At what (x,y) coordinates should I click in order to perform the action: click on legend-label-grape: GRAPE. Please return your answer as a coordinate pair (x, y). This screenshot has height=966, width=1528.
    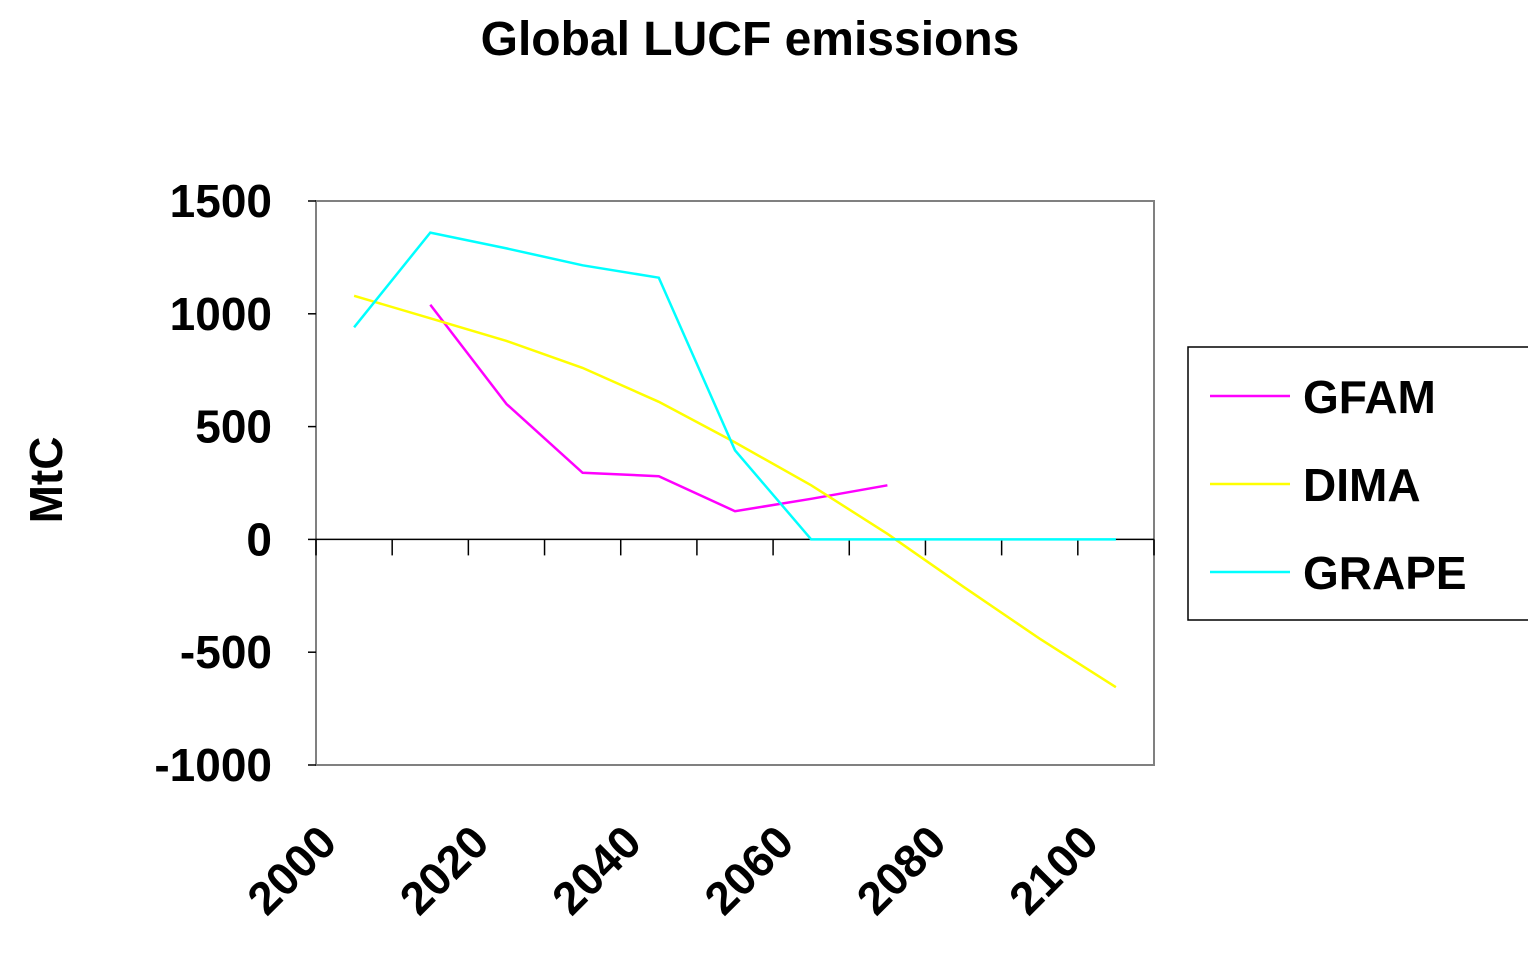
    Looking at the image, I should click on (1385, 573).